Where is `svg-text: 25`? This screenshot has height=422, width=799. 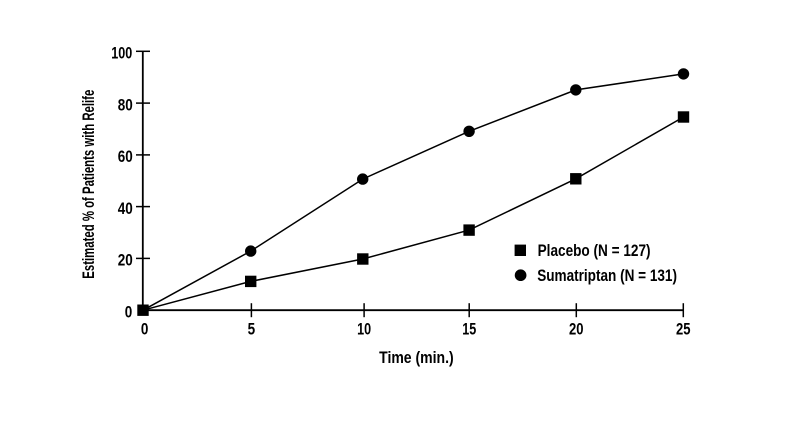
svg-text: 25 is located at coordinates (683, 330).